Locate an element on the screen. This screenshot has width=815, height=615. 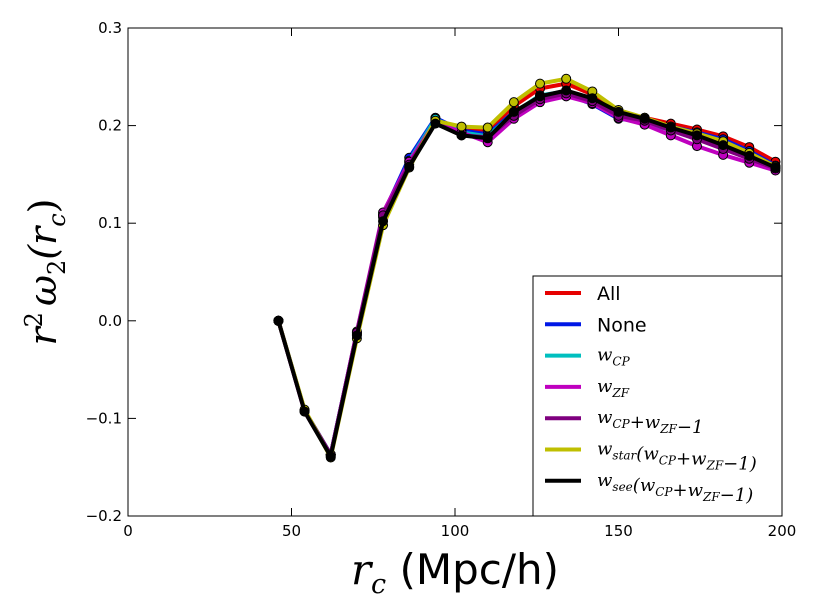
ylabel-arg-sub: c is located at coordinates (57, 219).